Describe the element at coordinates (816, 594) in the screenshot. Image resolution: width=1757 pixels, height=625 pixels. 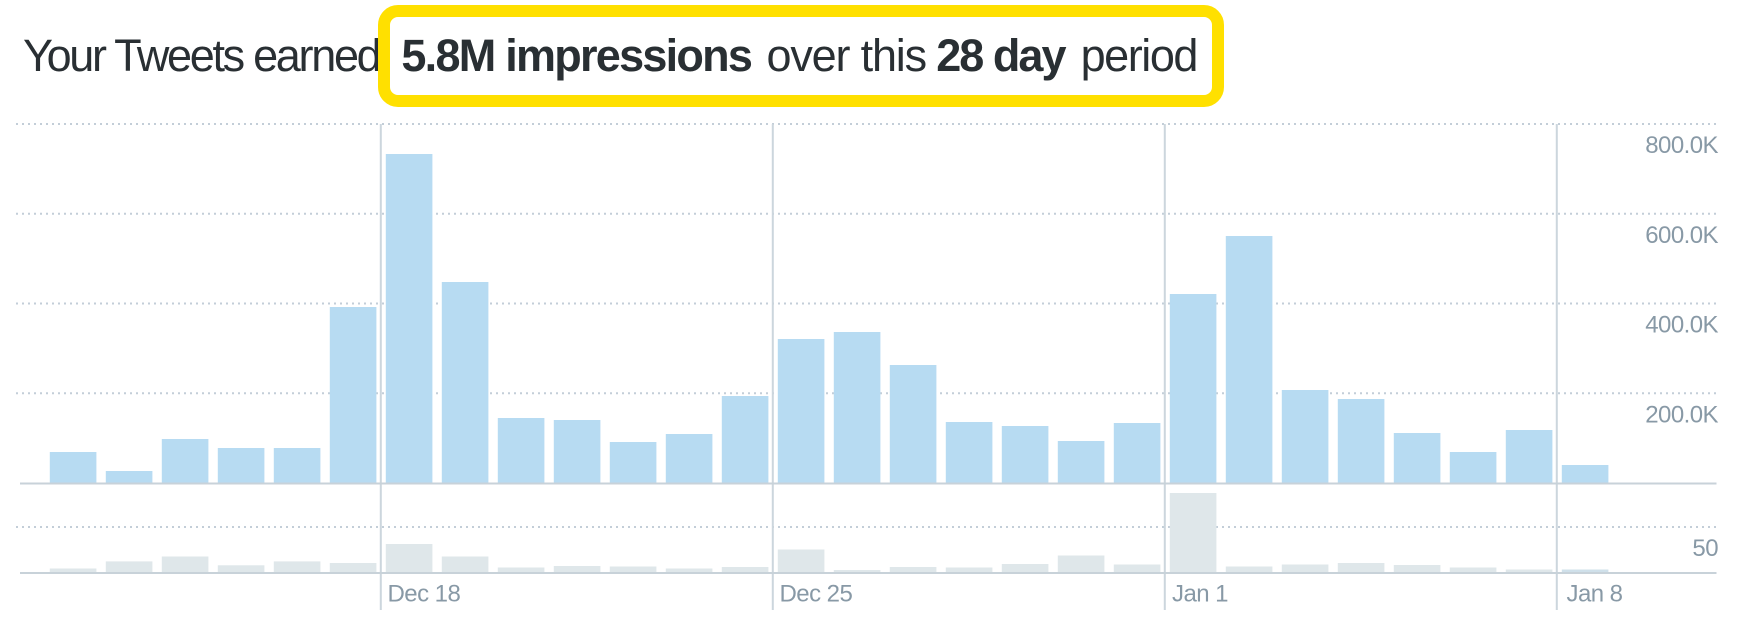
I see `svg-text: Dec 25` at that location.